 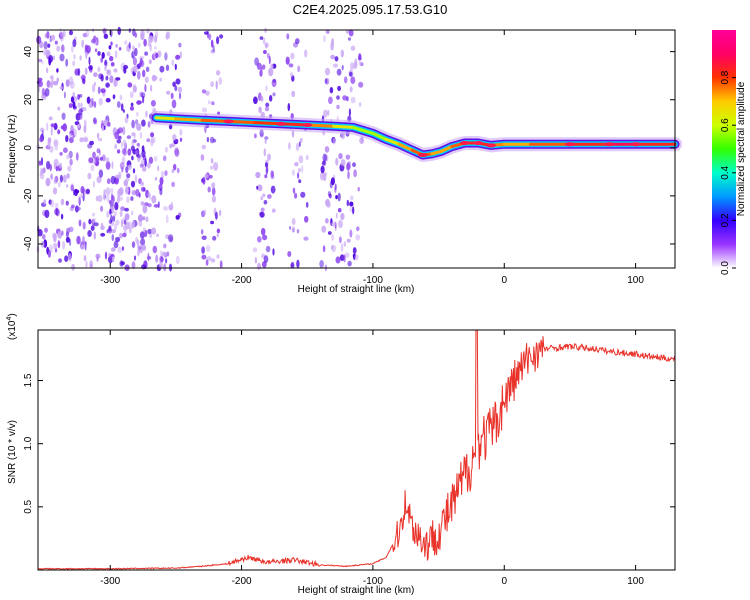 What do you see at coordinates (28, 148) in the screenshot?
I see `heatmap-y-tick-label: 0` at bounding box center [28, 148].